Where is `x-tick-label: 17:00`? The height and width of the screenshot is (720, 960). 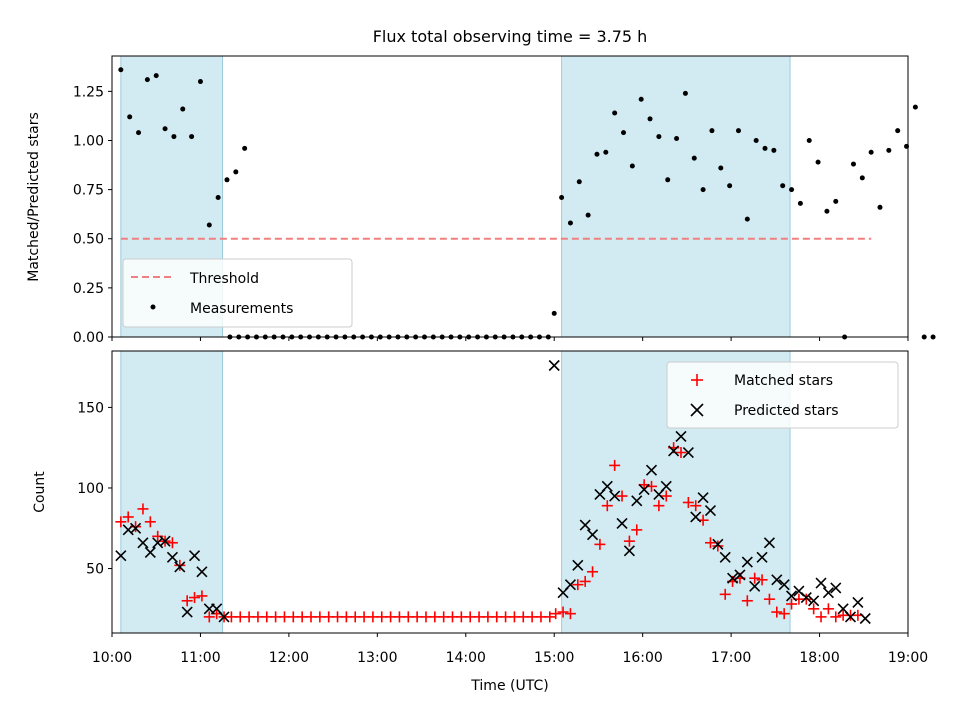 x-tick-label: 17:00 is located at coordinates (731, 658).